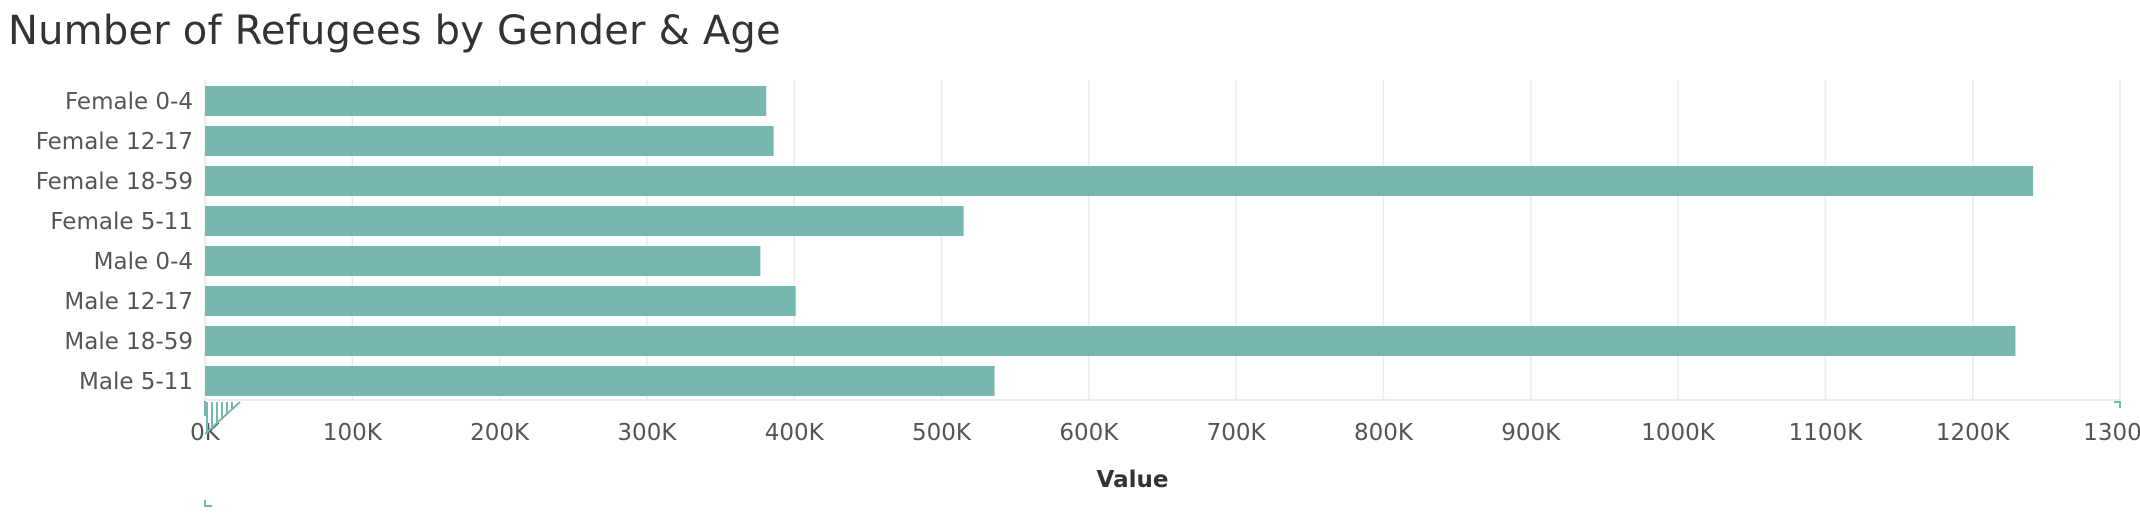 The image size is (2140, 532). Describe the element at coordinates (647, 433) in the screenshot. I see `tick-label: 300K` at that location.